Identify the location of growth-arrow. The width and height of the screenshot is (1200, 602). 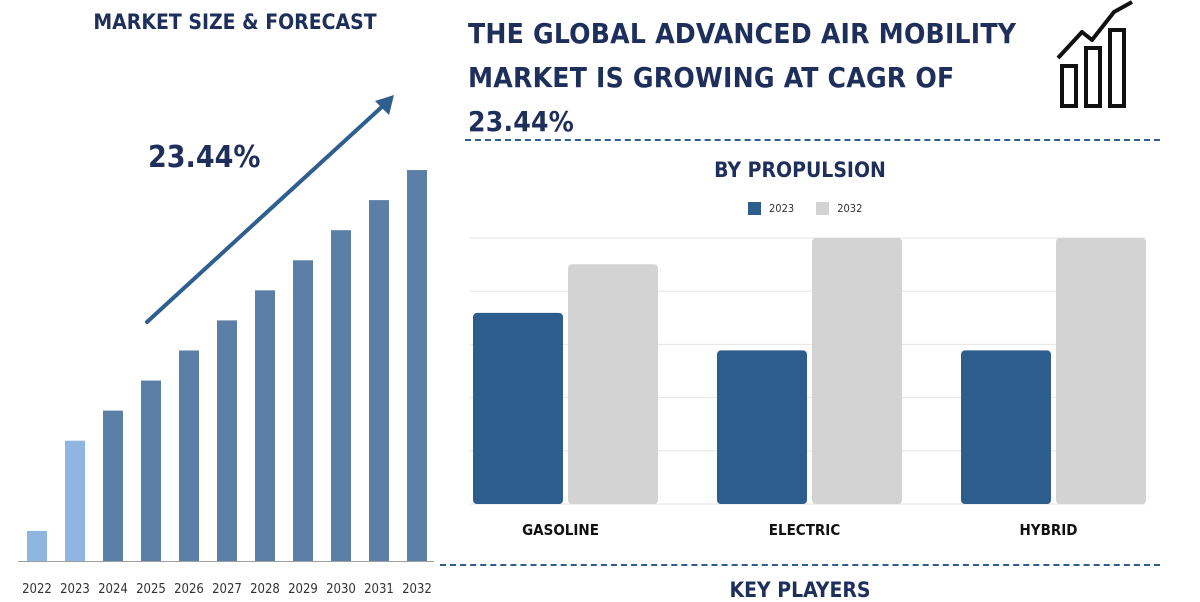
(269, 209).